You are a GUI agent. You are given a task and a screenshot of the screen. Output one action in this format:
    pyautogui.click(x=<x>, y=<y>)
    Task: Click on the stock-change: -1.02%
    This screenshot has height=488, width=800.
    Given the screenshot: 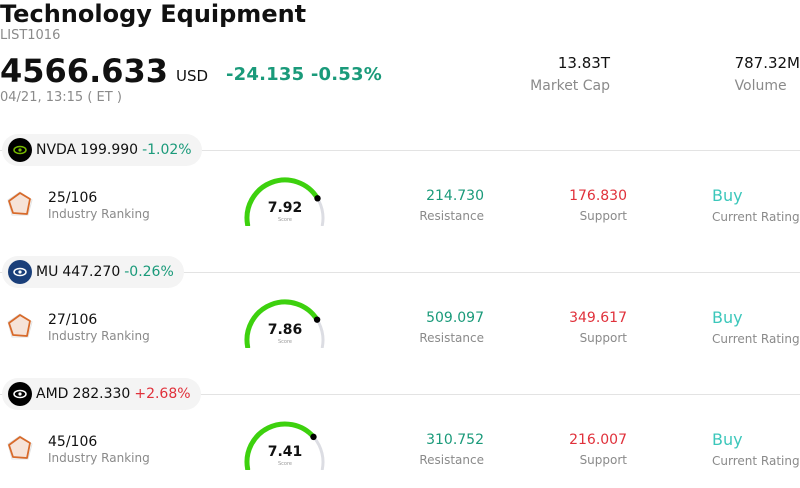 What is the action you would take?
    pyautogui.click(x=167, y=150)
    